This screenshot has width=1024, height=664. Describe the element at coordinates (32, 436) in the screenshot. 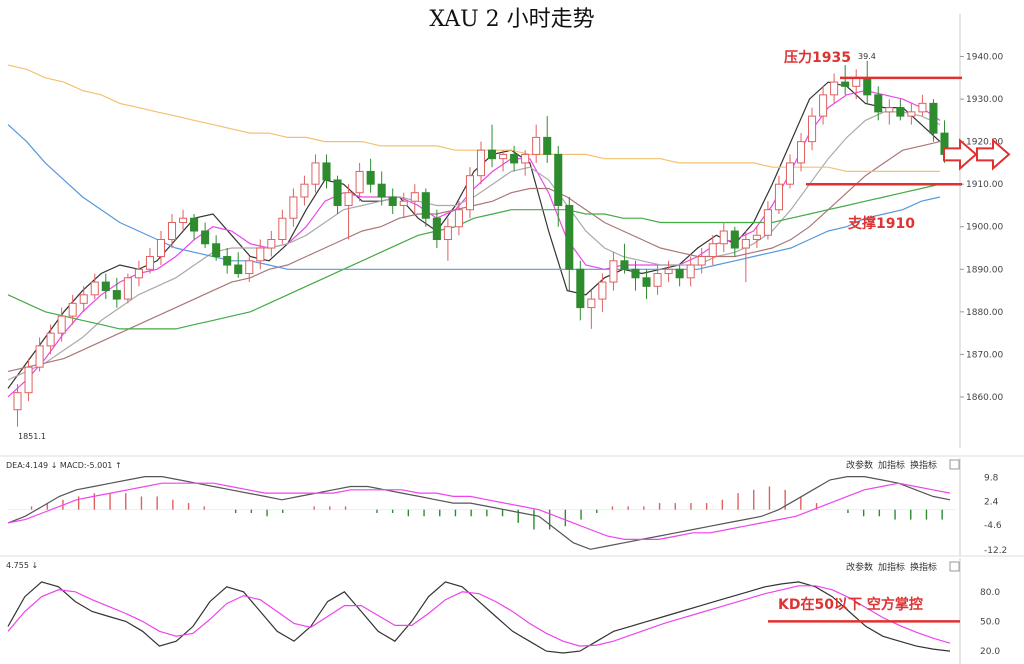

I see `low-label: 1851.1` at that location.